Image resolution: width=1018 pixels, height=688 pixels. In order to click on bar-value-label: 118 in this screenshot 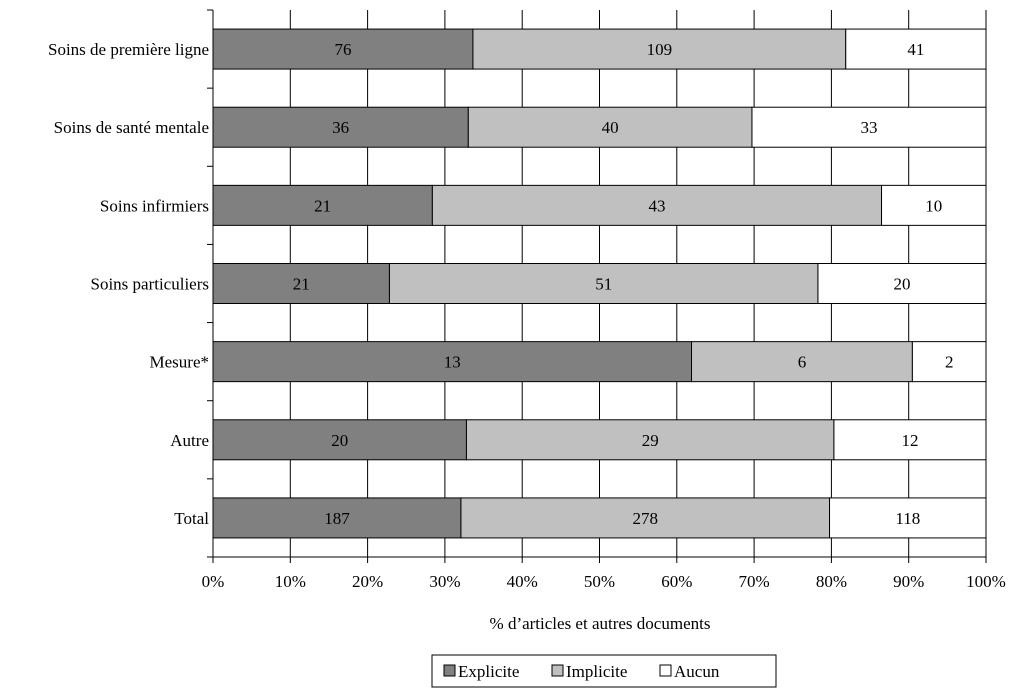, I will do `click(907, 518)`.